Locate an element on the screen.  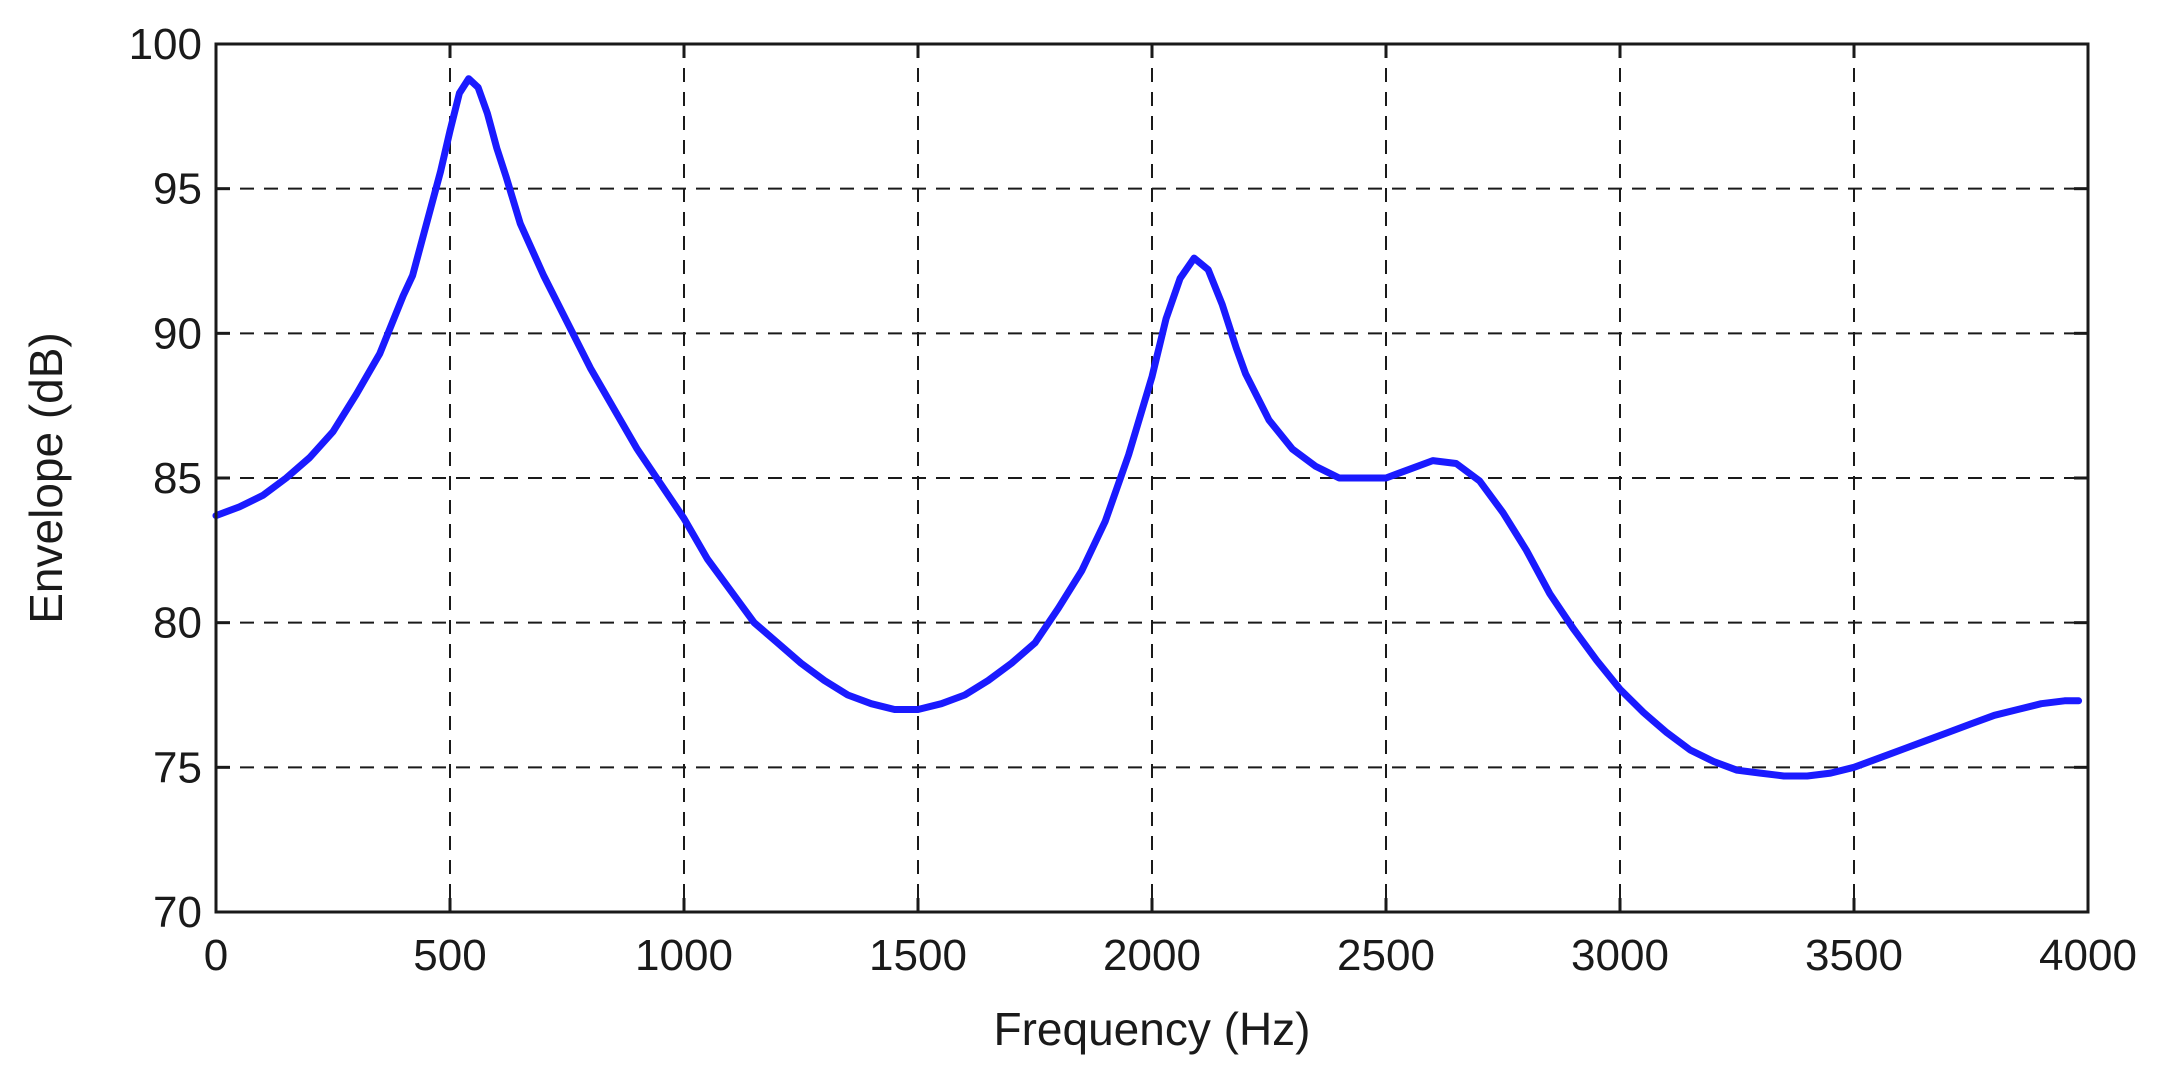
x-tick-labels: 0 500 1000 1500 2000 2500 3000 3500 4000 is located at coordinates (1170, 955).